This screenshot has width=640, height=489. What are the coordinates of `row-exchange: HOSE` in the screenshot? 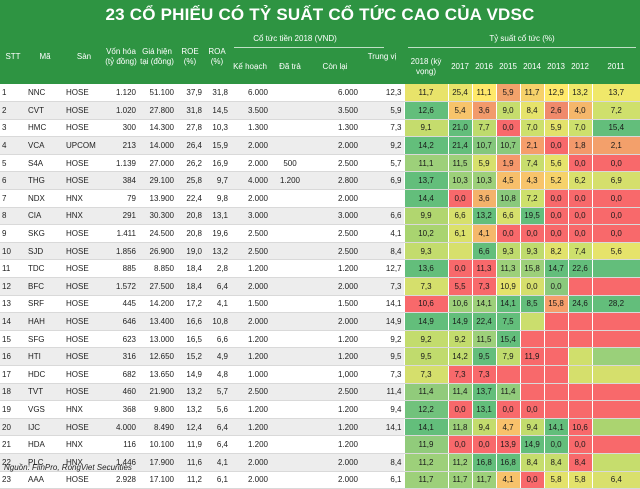 It's located at (84, 480).